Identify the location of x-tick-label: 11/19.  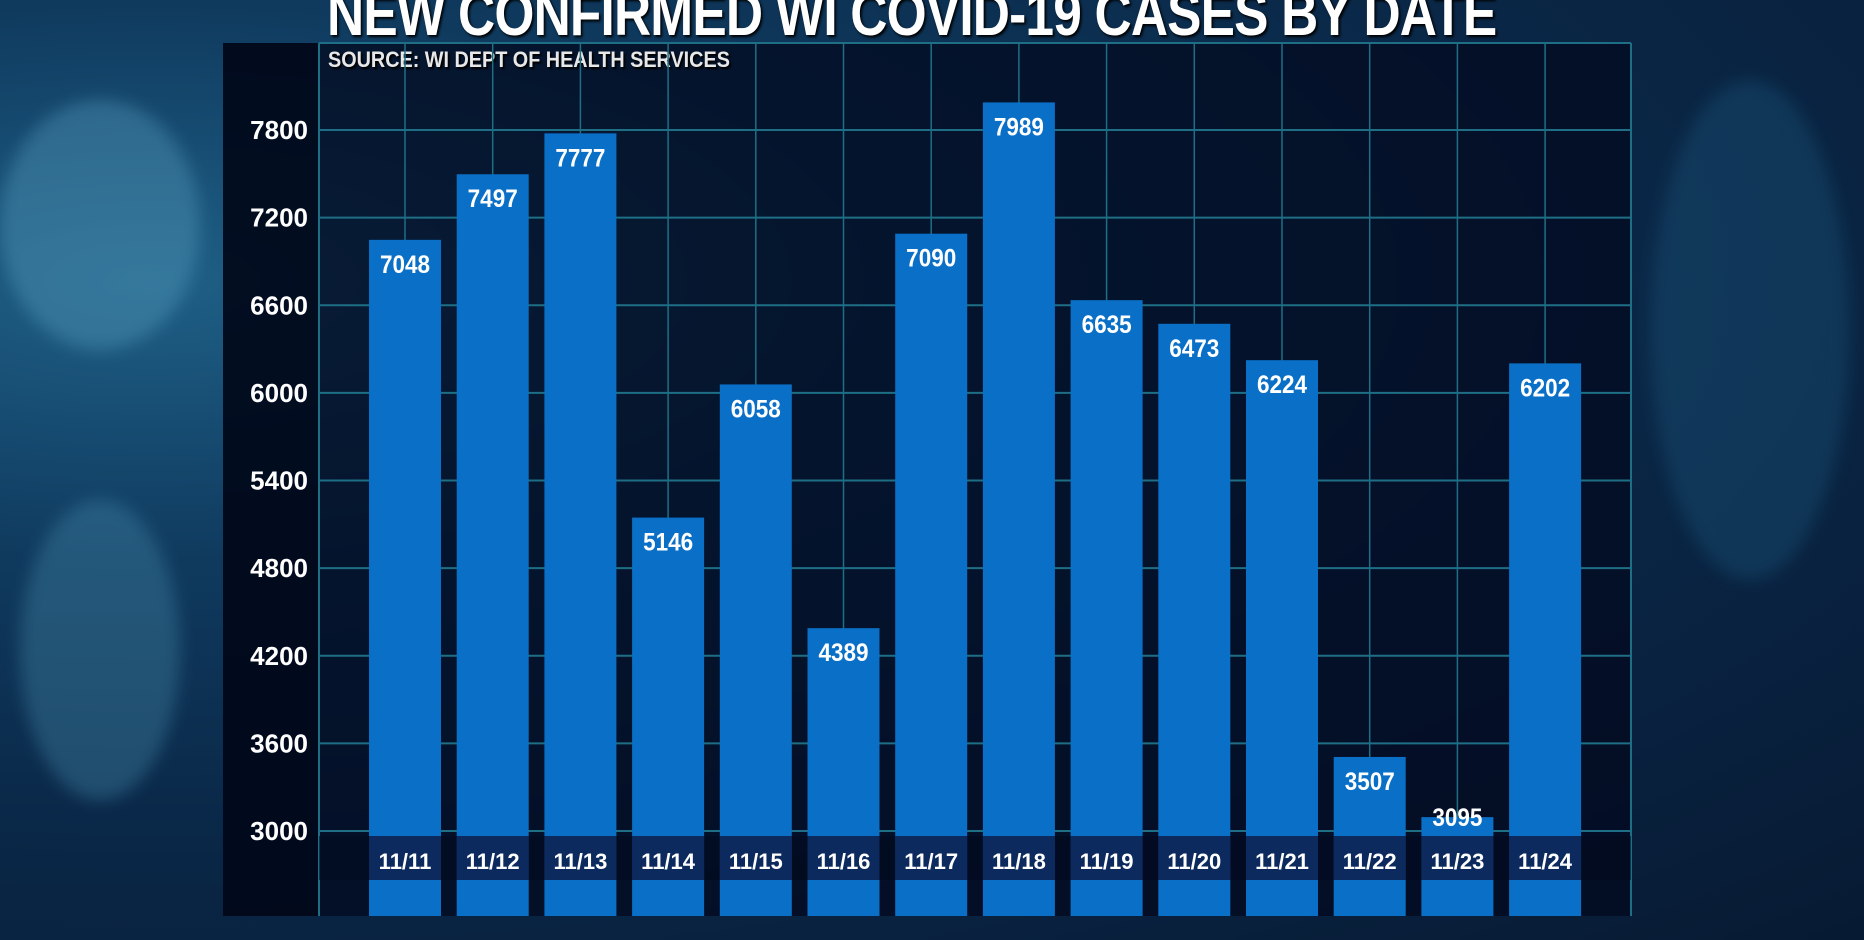
(1107, 861).